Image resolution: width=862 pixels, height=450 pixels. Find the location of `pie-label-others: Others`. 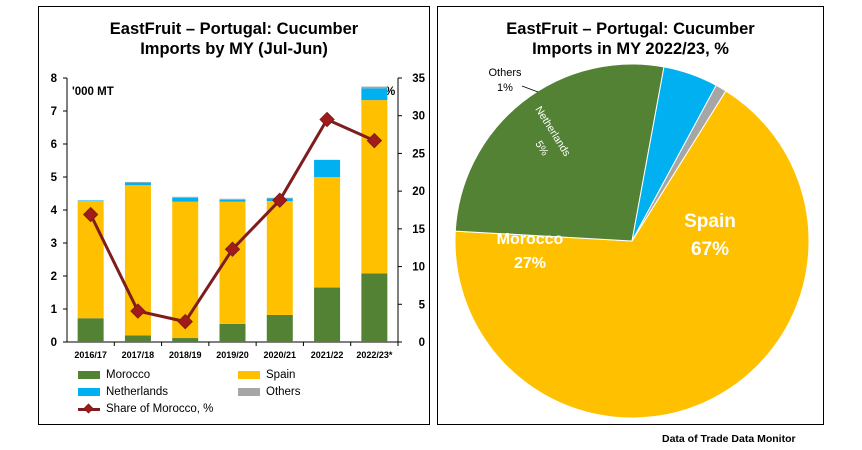

pie-label-others: Others is located at coordinates (505, 73).